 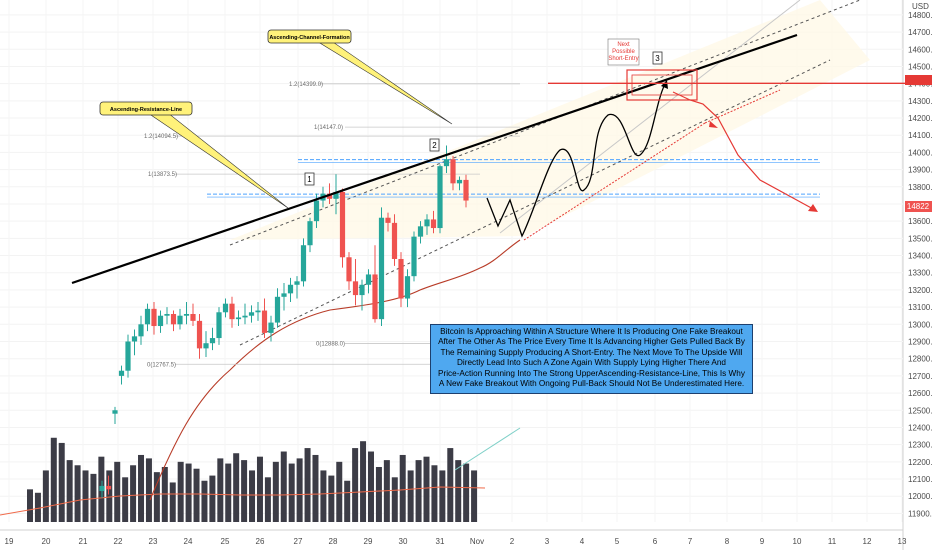 I want to click on x-tick-label: 24, so click(x=188, y=541).